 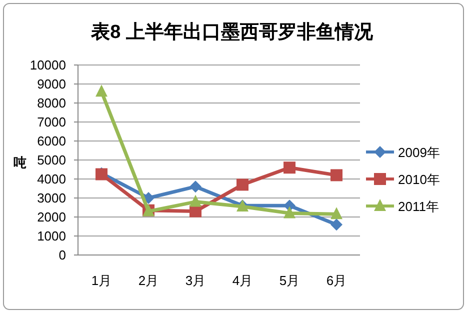 What do you see at coordinates (51, 217) in the screenshot?
I see `ytick: 2000` at bounding box center [51, 217].